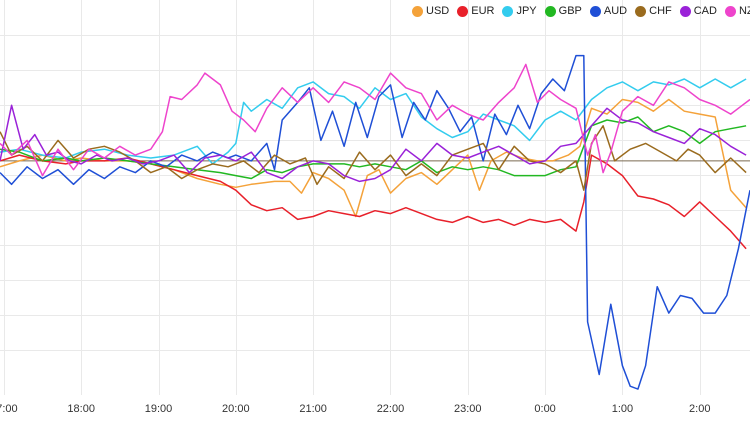 The image size is (750, 435). What do you see at coordinates (699, 409) in the screenshot?
I see `x-tick-label: 2:00` at bounding box center [699, 409].